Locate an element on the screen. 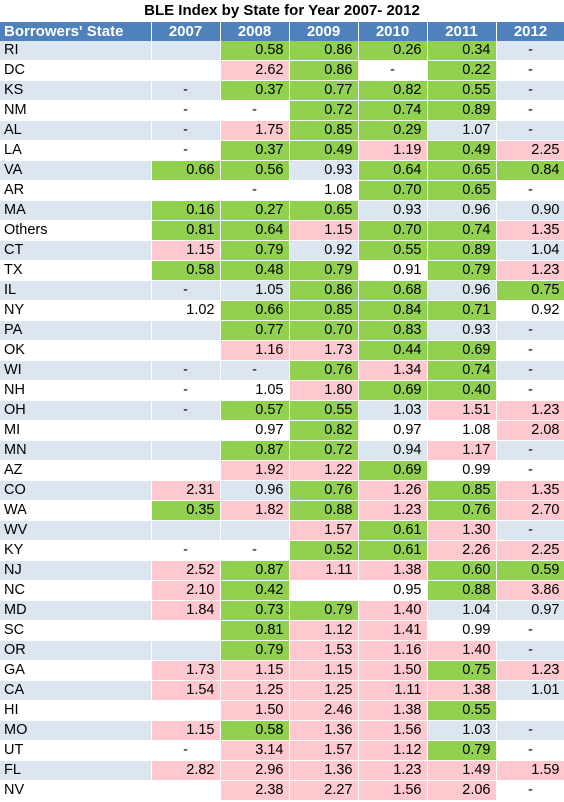 This screenshot has width=564, height=802. table-row: WI - -0.76 1.34 0.74- is located at coordinates (282, 370).